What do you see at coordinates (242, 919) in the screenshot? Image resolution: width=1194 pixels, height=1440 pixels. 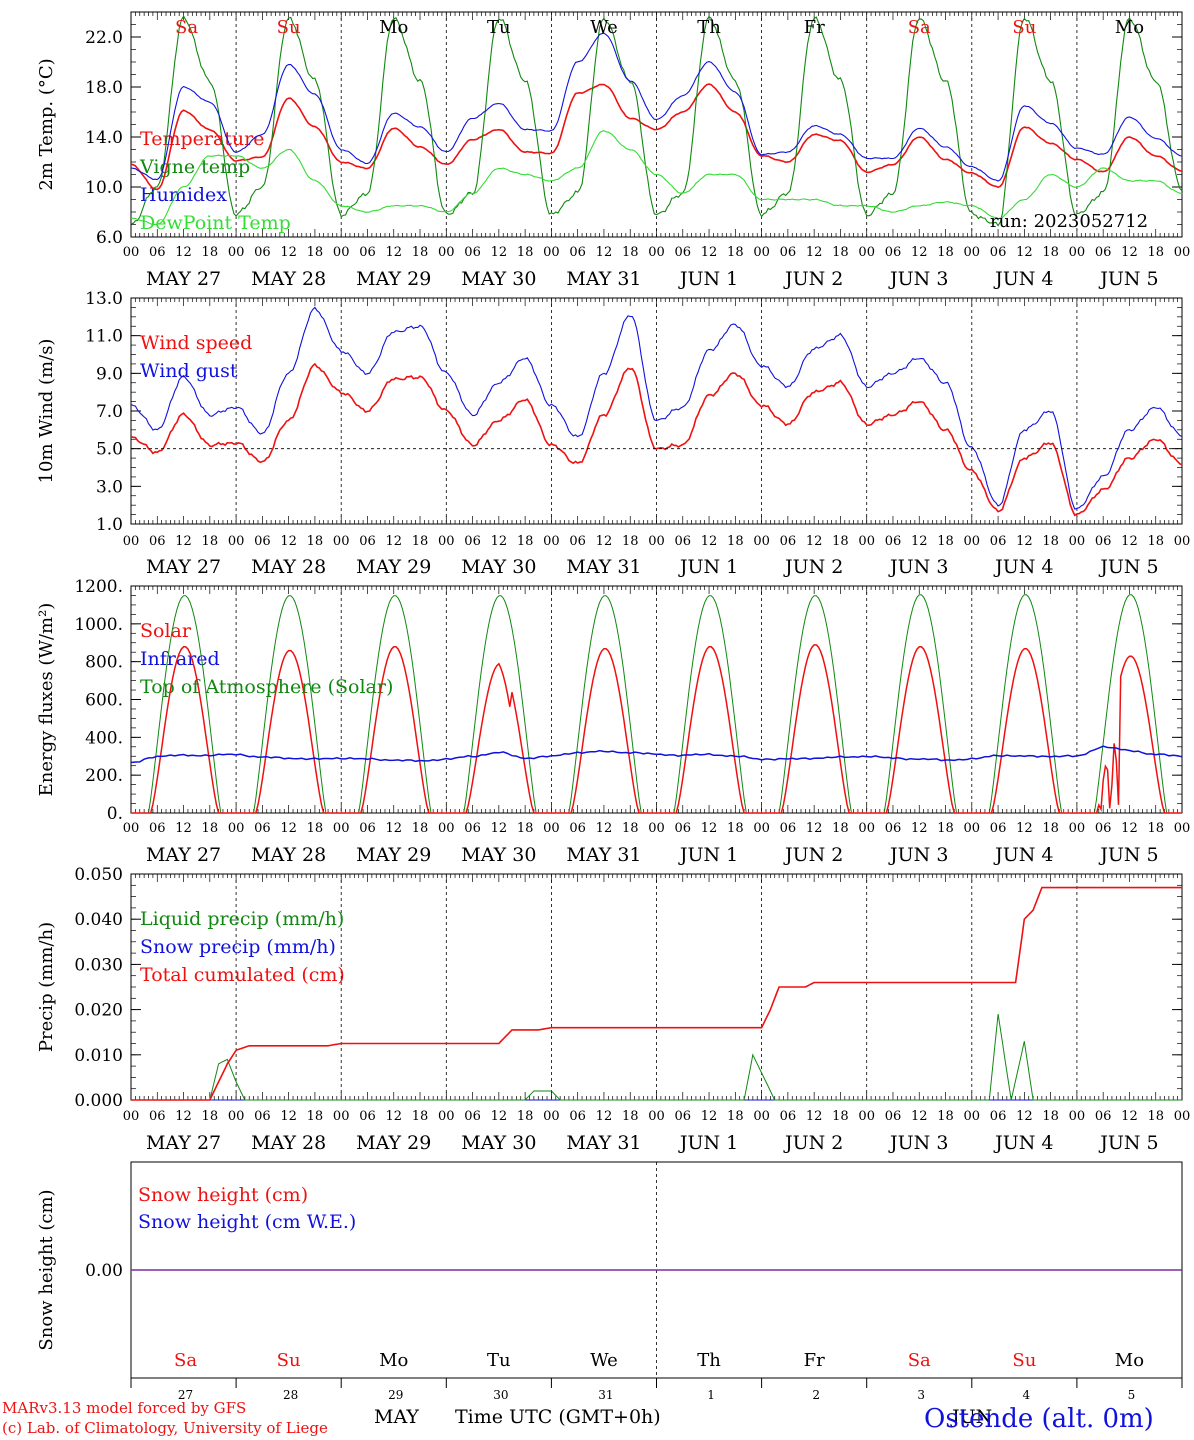 I see `legend-liquid-precip-mm-h-: Liquid precip (mm/h)` at bounding box center [242, 919].